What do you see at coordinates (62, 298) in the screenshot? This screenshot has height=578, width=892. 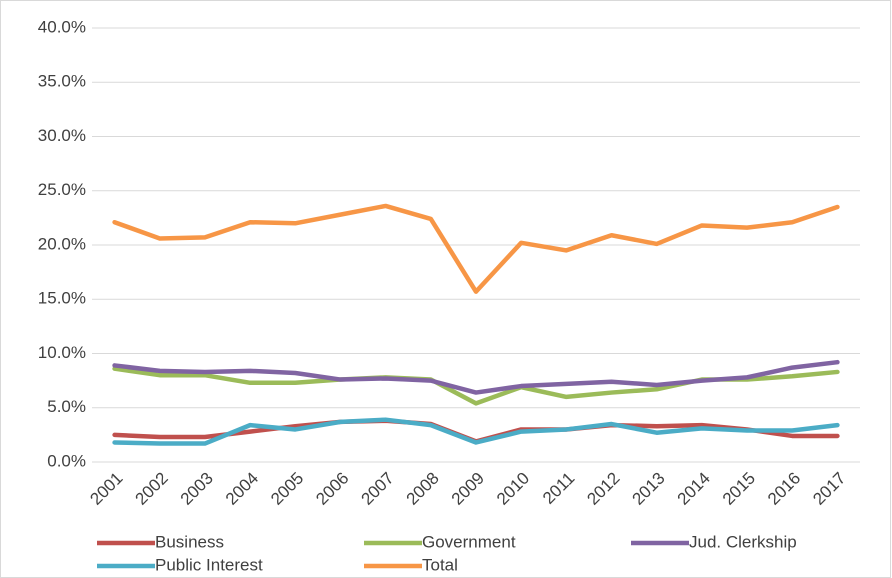 I see `y-tick-label: 15.0%` at bounding box center [62, 298].